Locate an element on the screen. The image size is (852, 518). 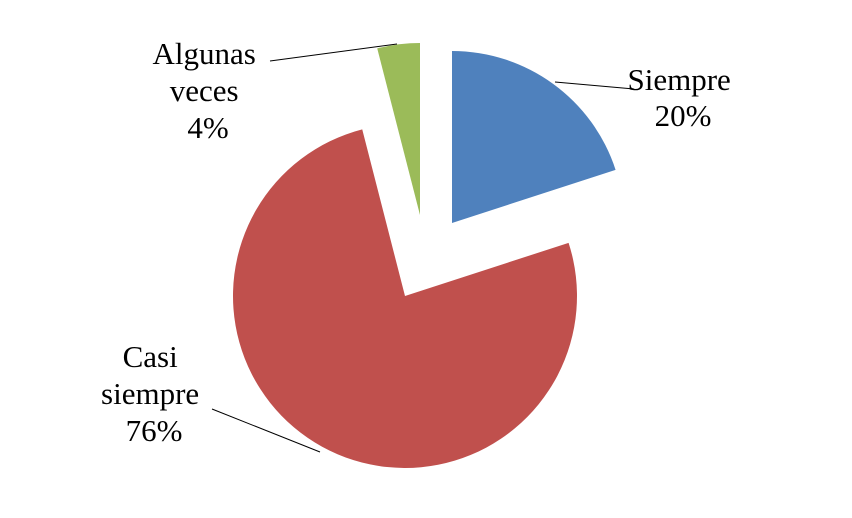
slice-label-siempre-line-1: Siempre is located at coordinates (678, 79).